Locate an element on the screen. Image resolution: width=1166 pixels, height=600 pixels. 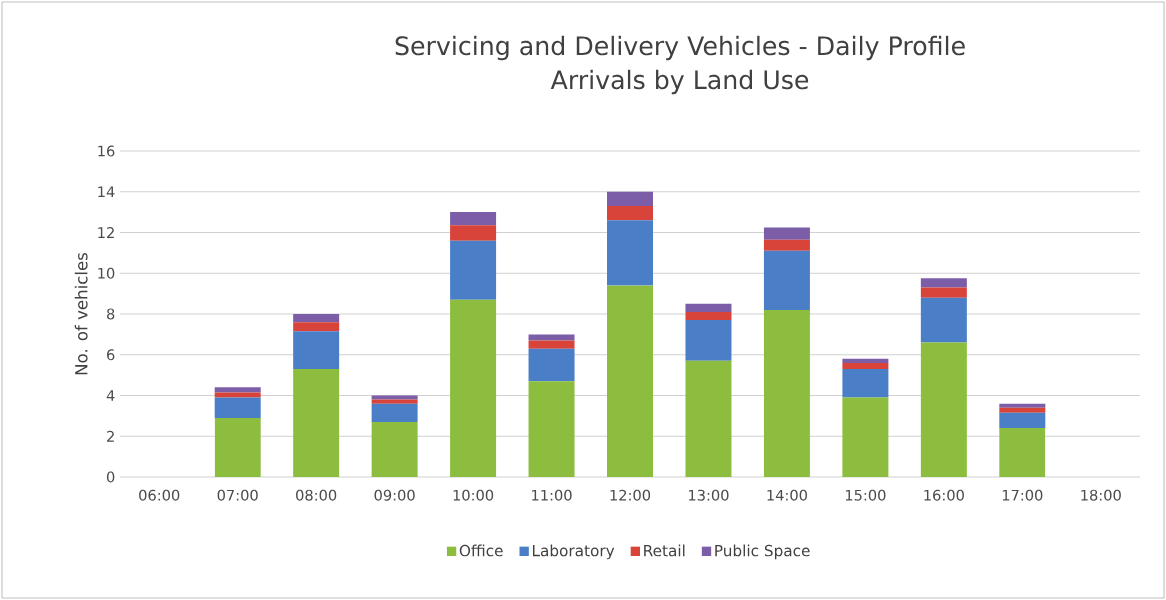
x-tick-label: 07:00 is located at coordinates (237, 495).